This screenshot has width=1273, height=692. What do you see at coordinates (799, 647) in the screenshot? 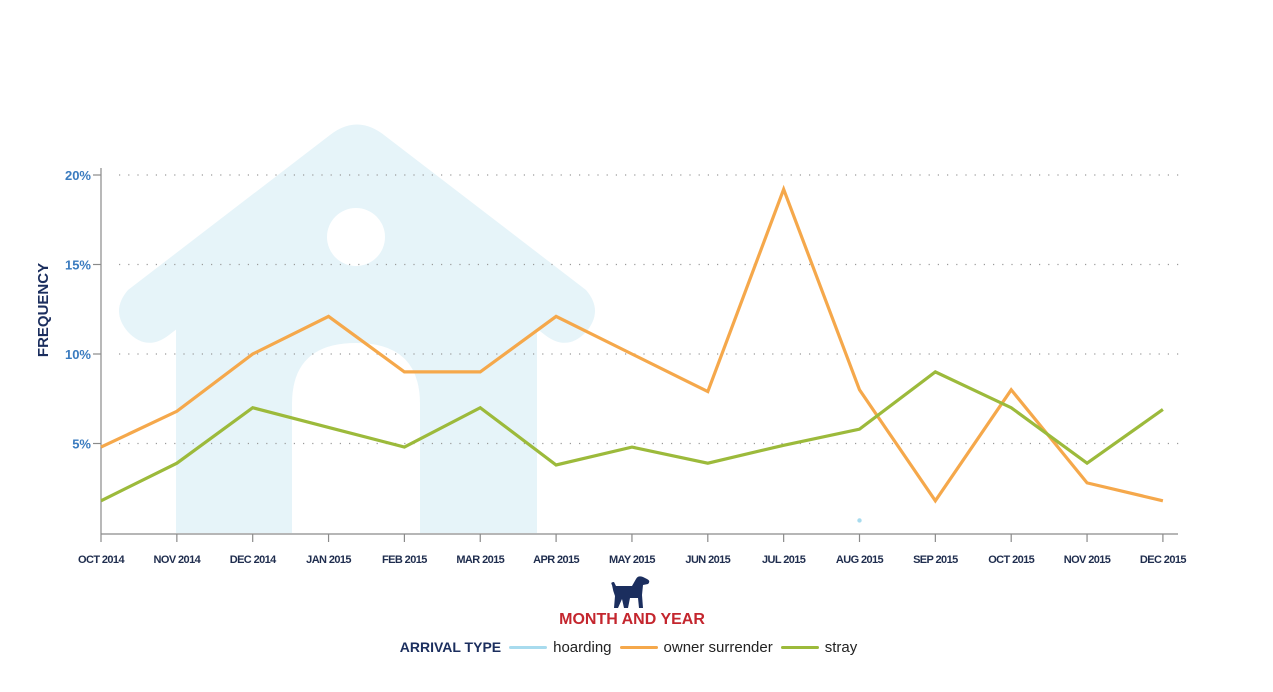
I see `legend-swatch-stray` at bounding box center [799, 647].